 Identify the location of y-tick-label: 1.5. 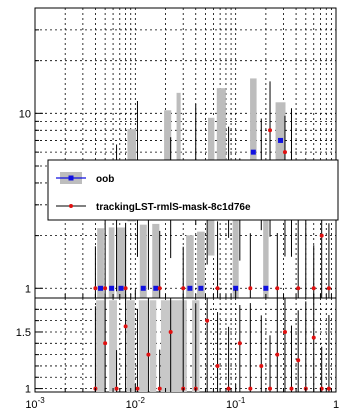
(23, 333).